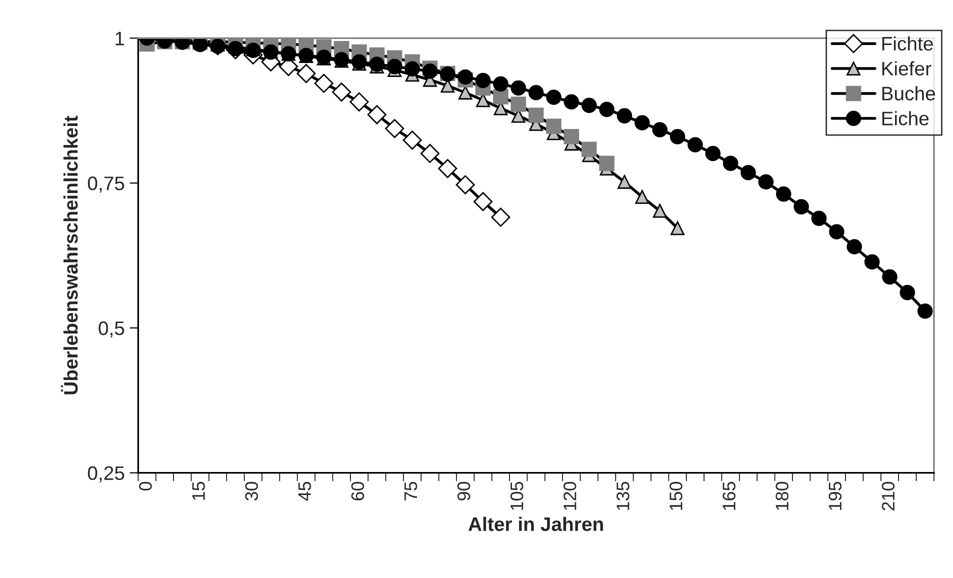  I want to click on y-tick-label: 0,75, so click(106, 184).